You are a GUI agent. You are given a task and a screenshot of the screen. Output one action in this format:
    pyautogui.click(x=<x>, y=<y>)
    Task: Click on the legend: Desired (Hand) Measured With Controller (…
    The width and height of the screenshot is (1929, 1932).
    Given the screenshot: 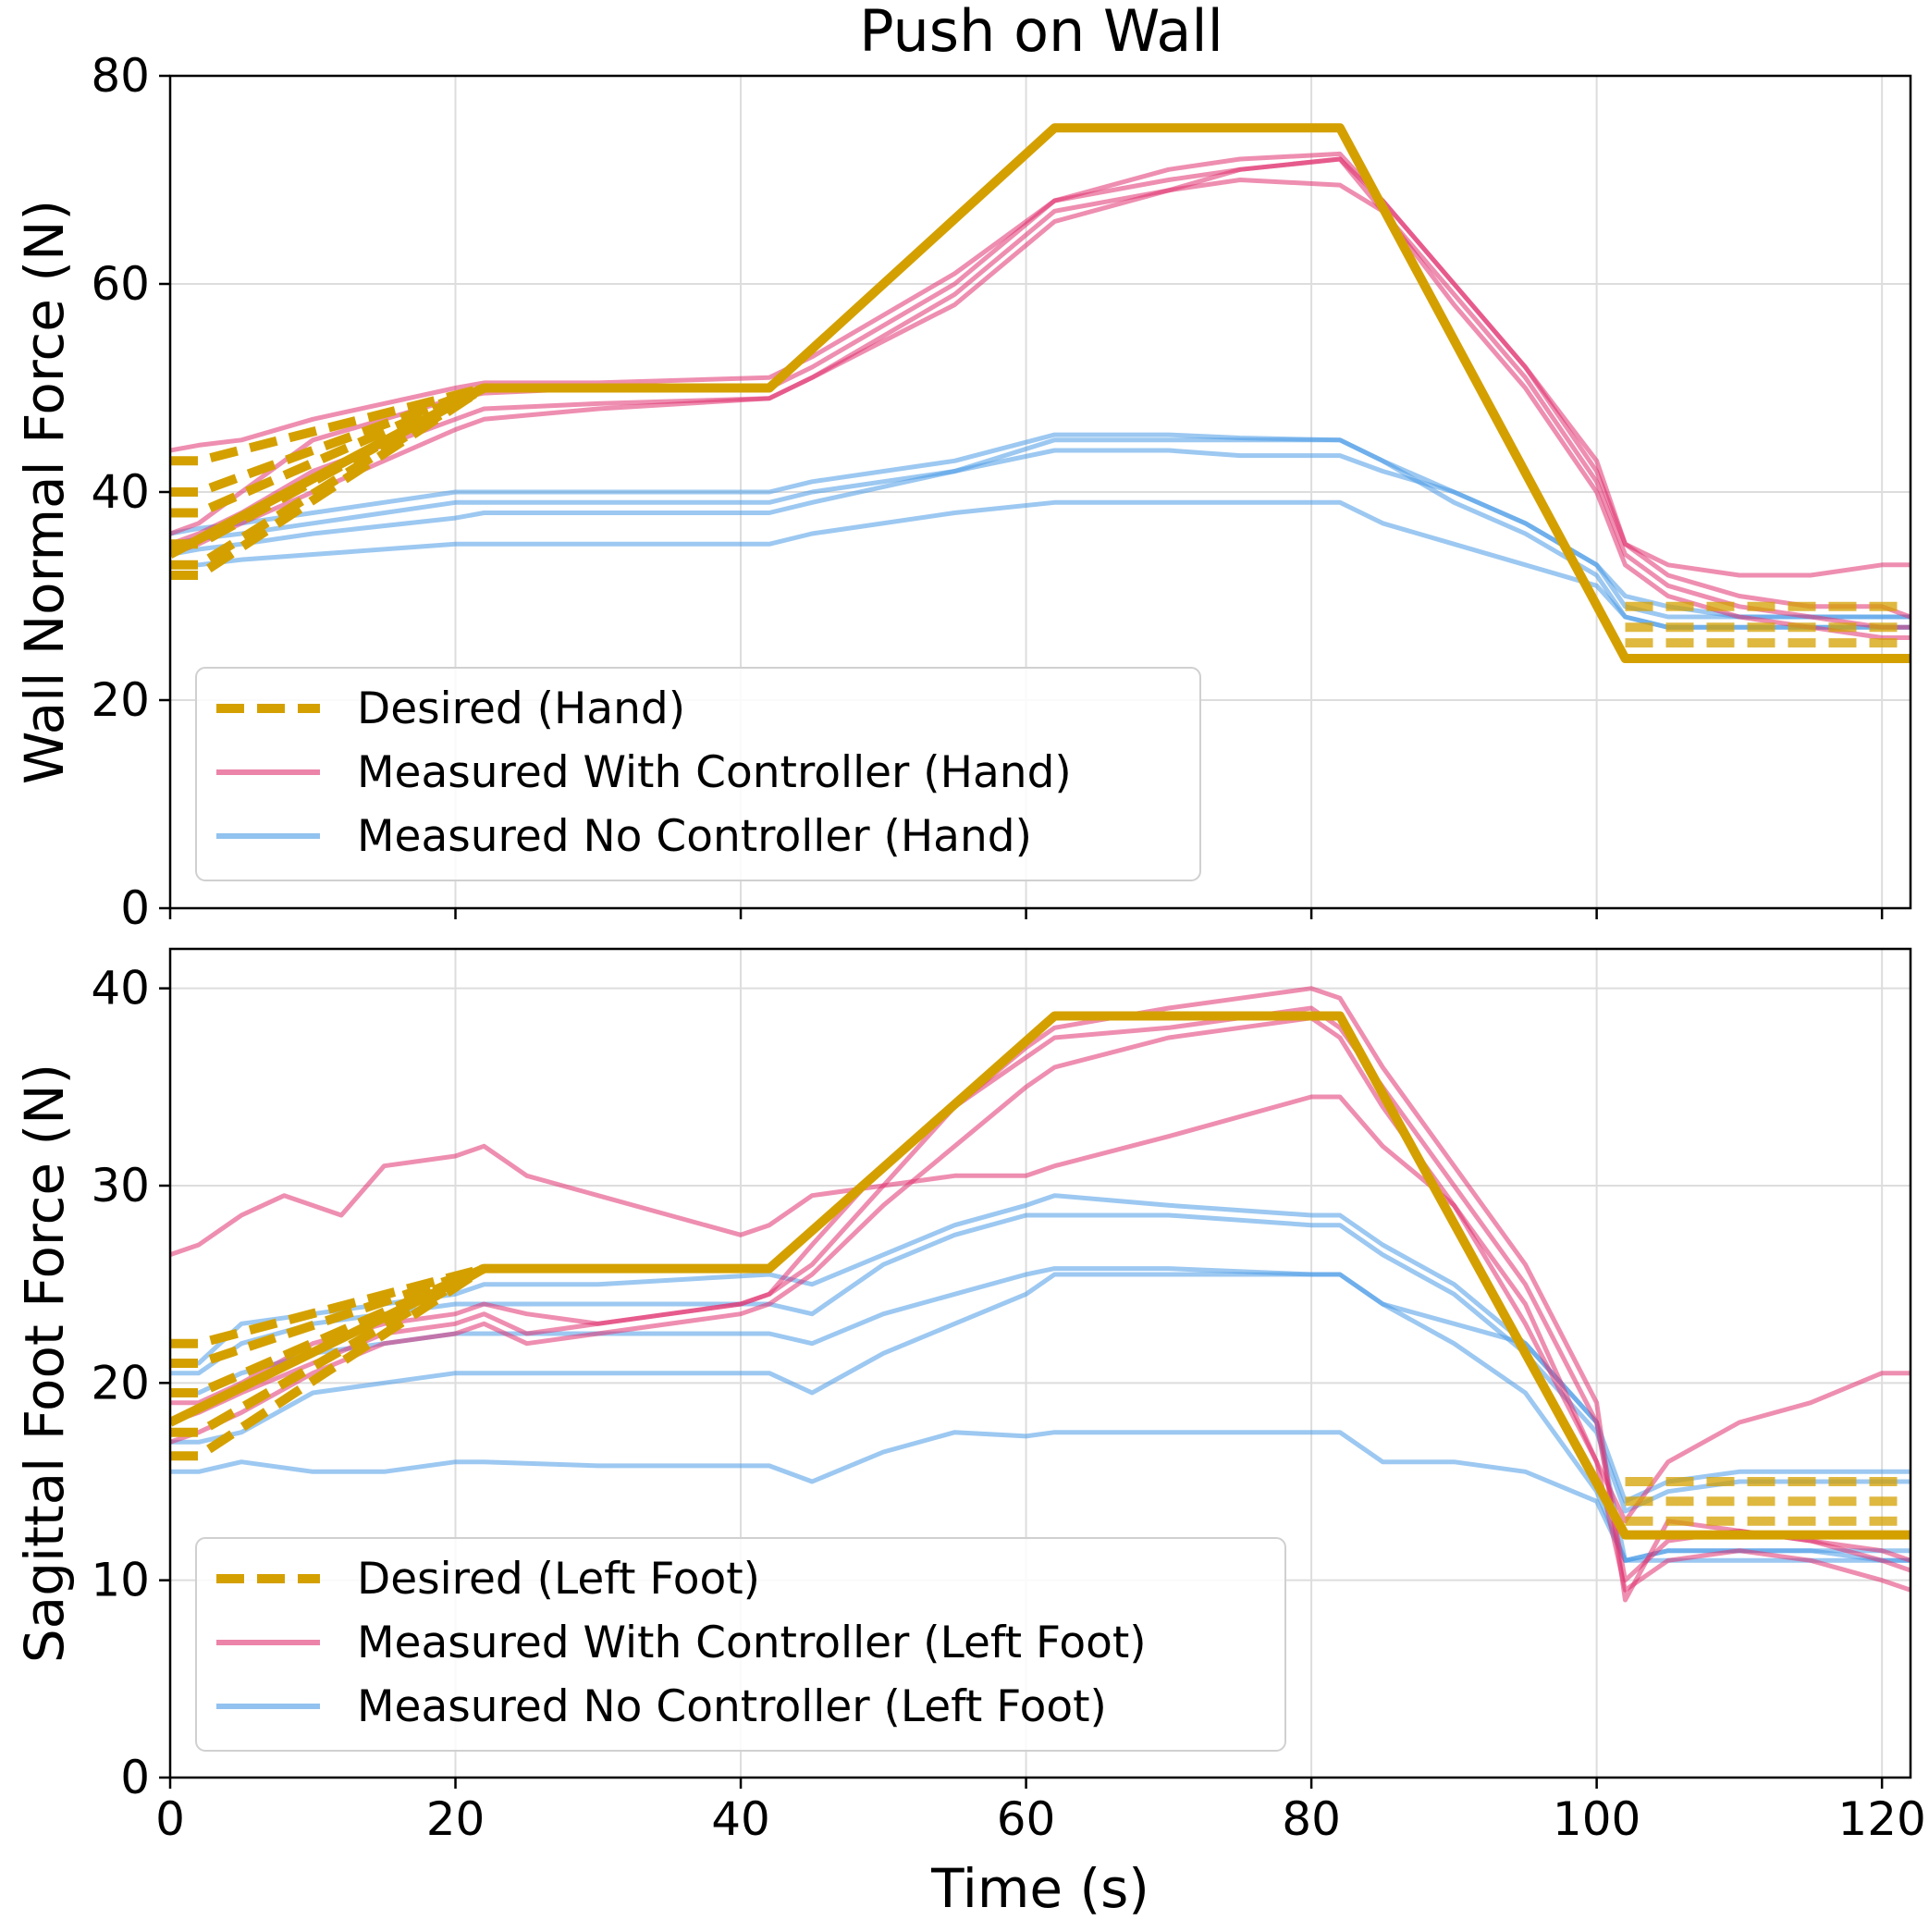 What is the action you would take?
    pyautogui.click(x=698, y=774)
    